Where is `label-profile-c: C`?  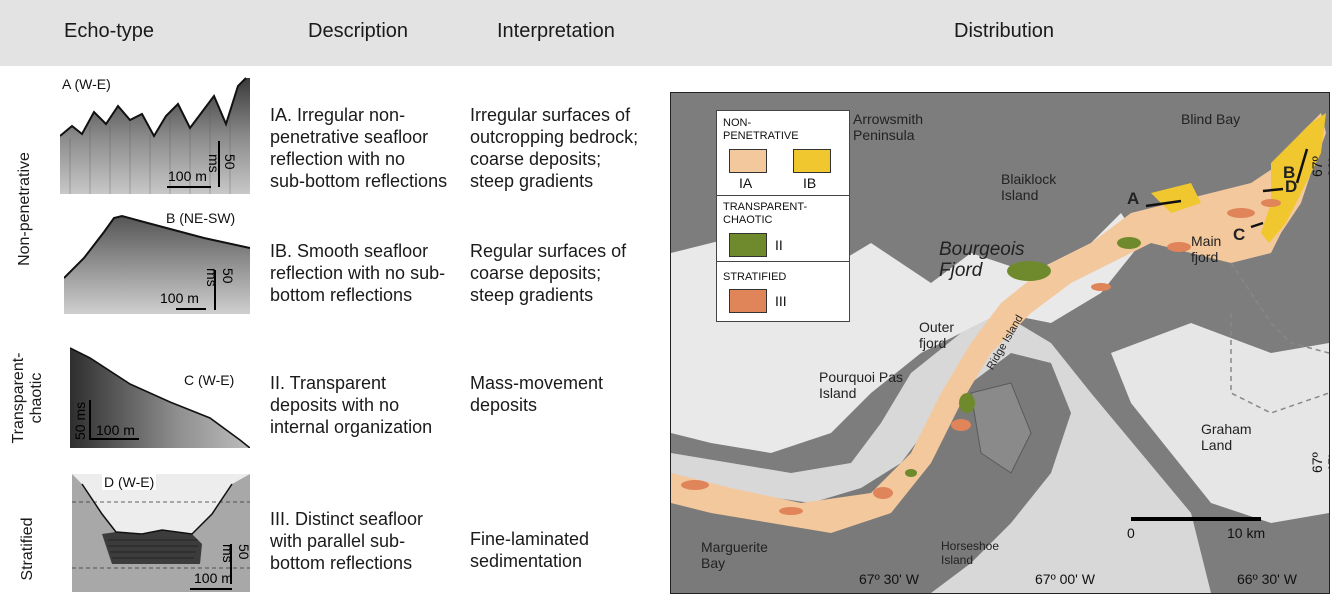 label-profile-c: C is located at coordinates (1239, 234).